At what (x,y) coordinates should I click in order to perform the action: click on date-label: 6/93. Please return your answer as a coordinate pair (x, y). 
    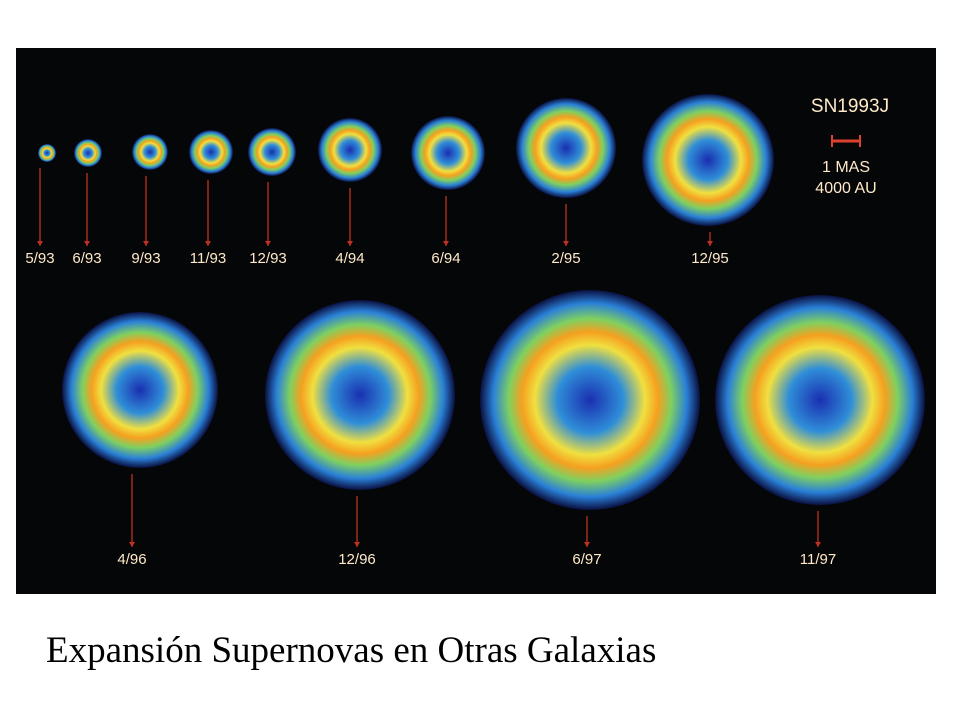
    Looking at the image, I should click on (86, 258).